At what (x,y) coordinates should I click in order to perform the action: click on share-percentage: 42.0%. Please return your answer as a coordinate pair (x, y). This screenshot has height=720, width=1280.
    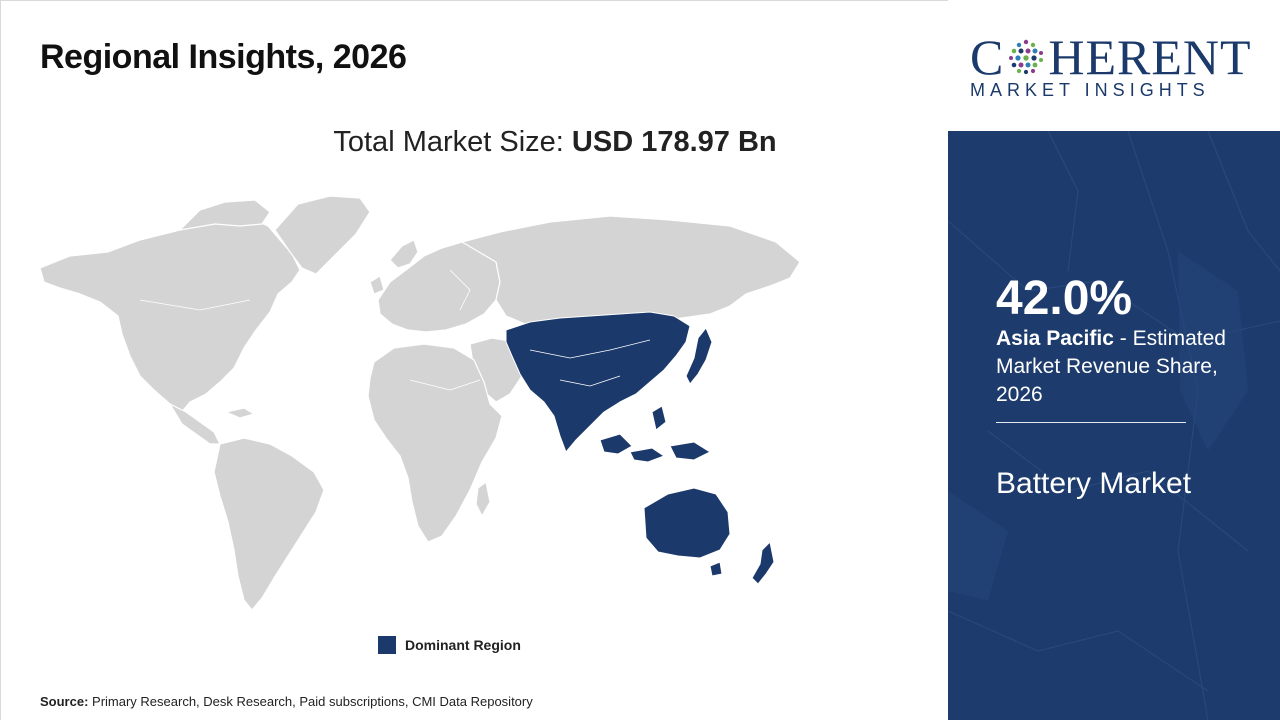
    Looking at the image, I should click on (1064, 298).